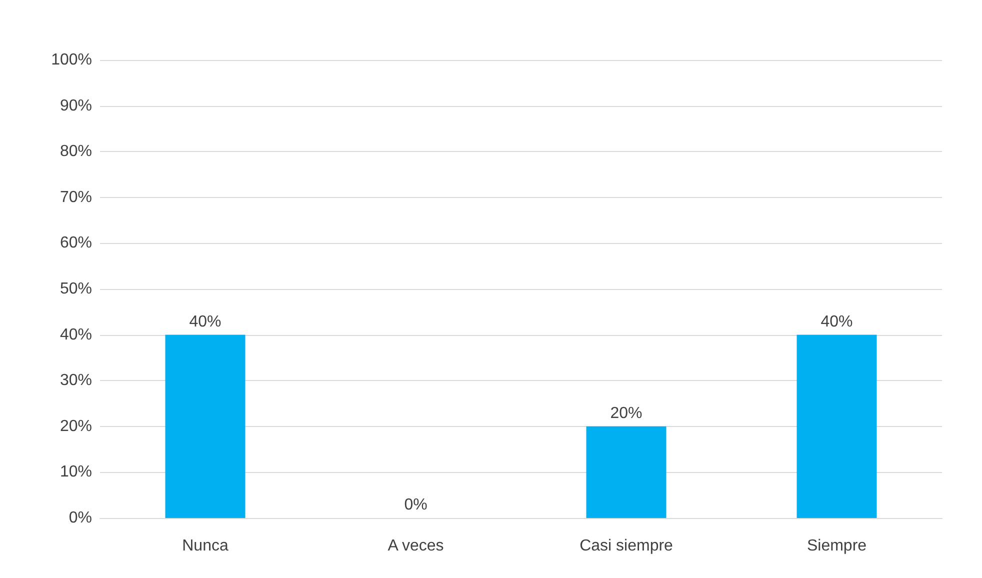 This screenshot has height=578, width=982. I want to click on x-tick-label: Nunca, so click(205, 546).